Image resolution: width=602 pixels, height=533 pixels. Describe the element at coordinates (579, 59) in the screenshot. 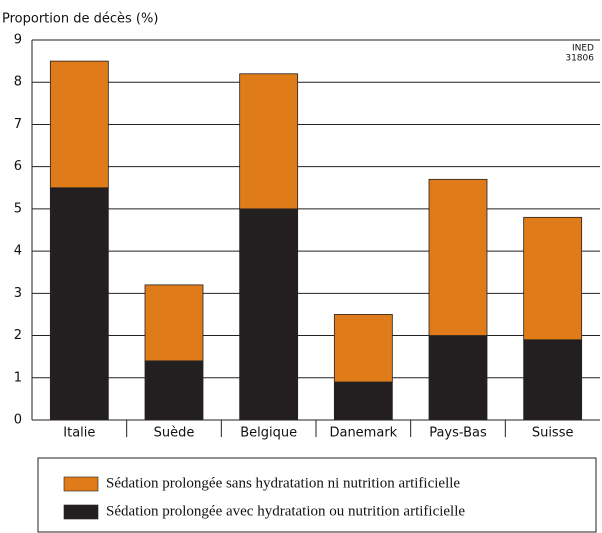

I see `annotation: 31806` at that location.